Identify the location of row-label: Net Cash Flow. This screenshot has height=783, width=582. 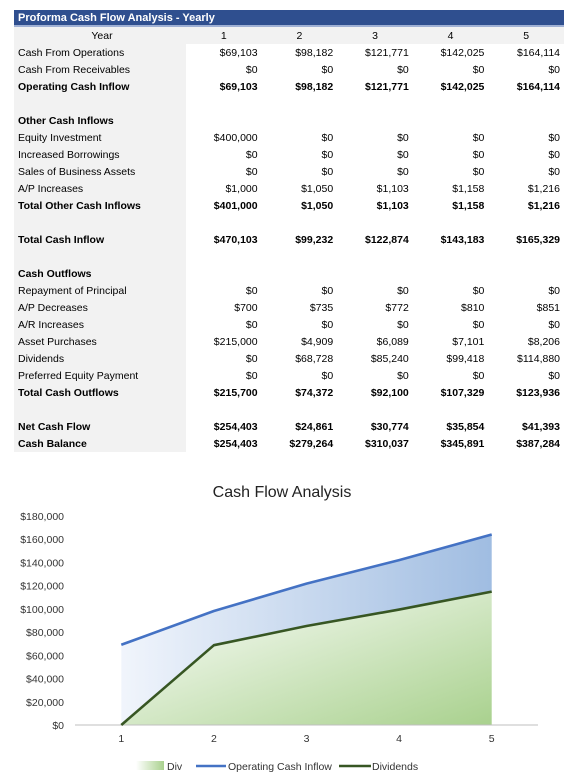
(100, 426).